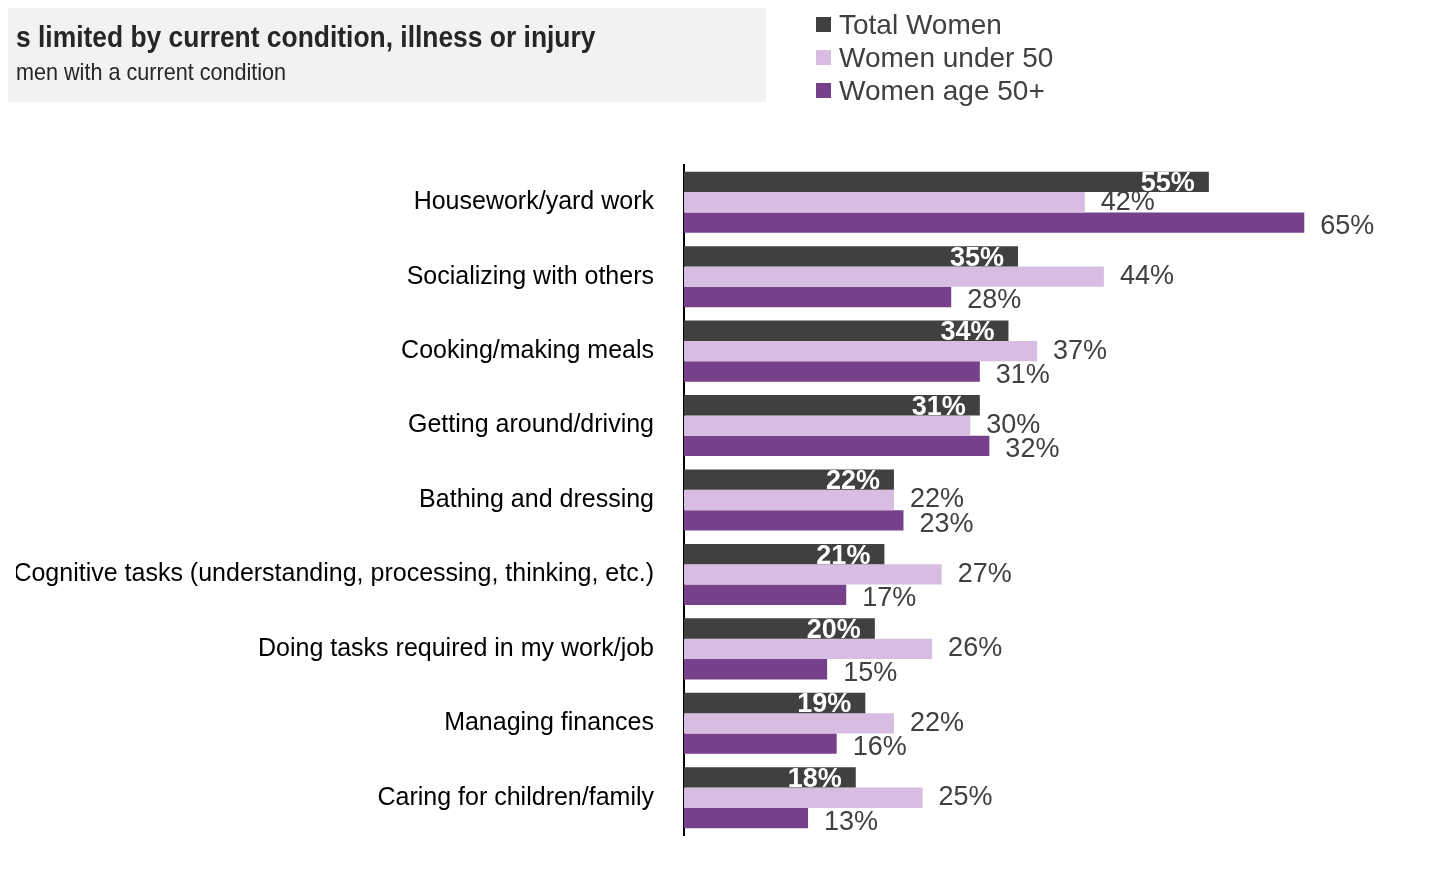 This screenshot has height=887, width=1450. Describe the element at coordinates (549, 721) in the screenshot. I see `y-tick-label: Managing finances` at that location.